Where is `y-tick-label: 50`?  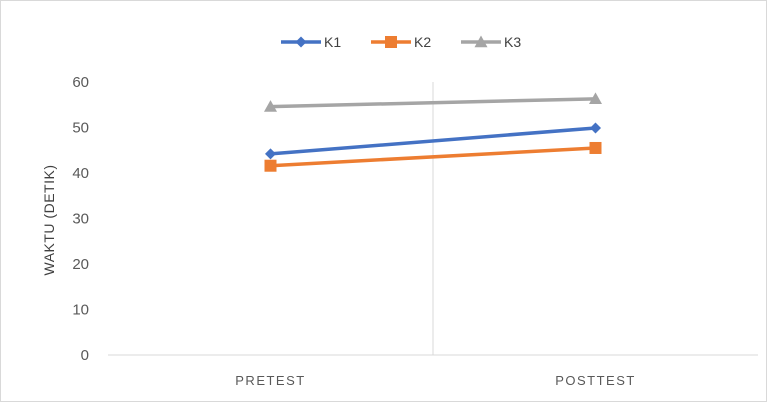 y-tick-label: 50 is located at coordinates (80, 128).